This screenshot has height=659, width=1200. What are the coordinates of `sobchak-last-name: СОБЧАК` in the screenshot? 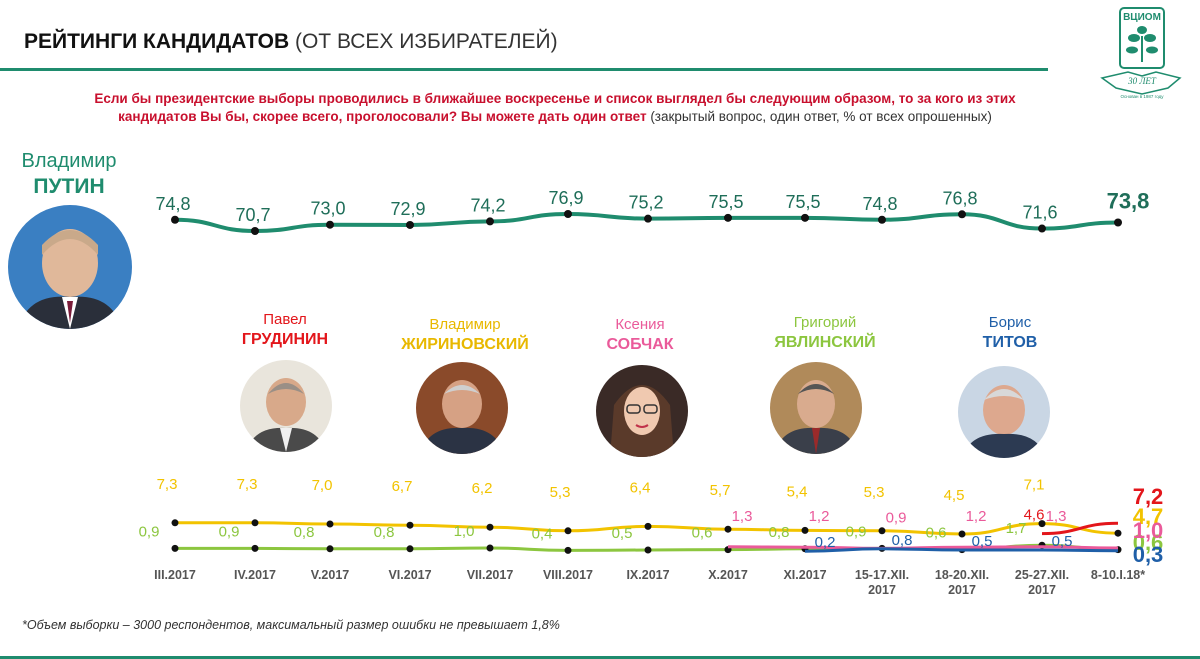 It's located at (640, 344).